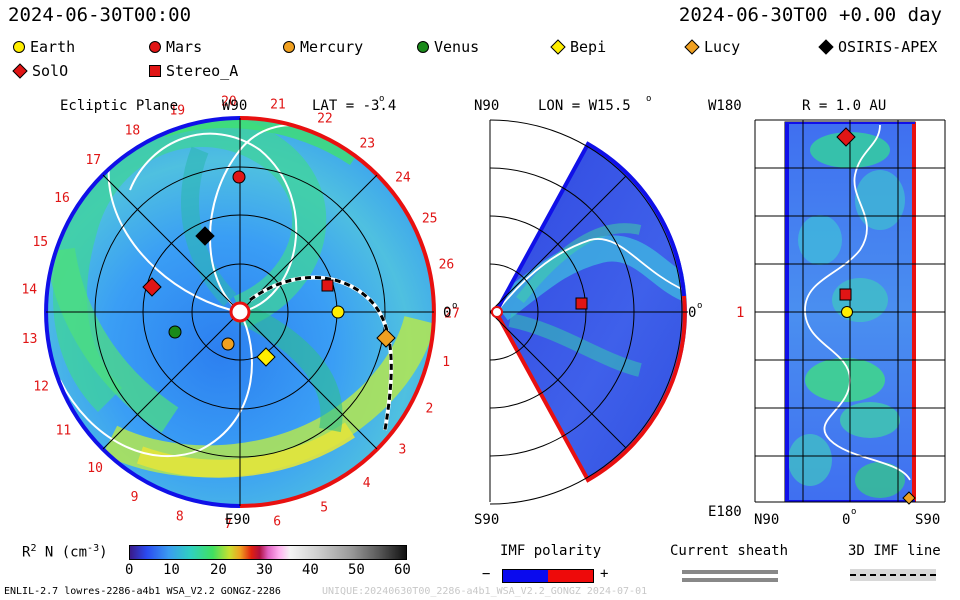  Describe the element at coordinates (310, 570) in the screenshot. I see `colorbar-tick-40: 40` at that location.